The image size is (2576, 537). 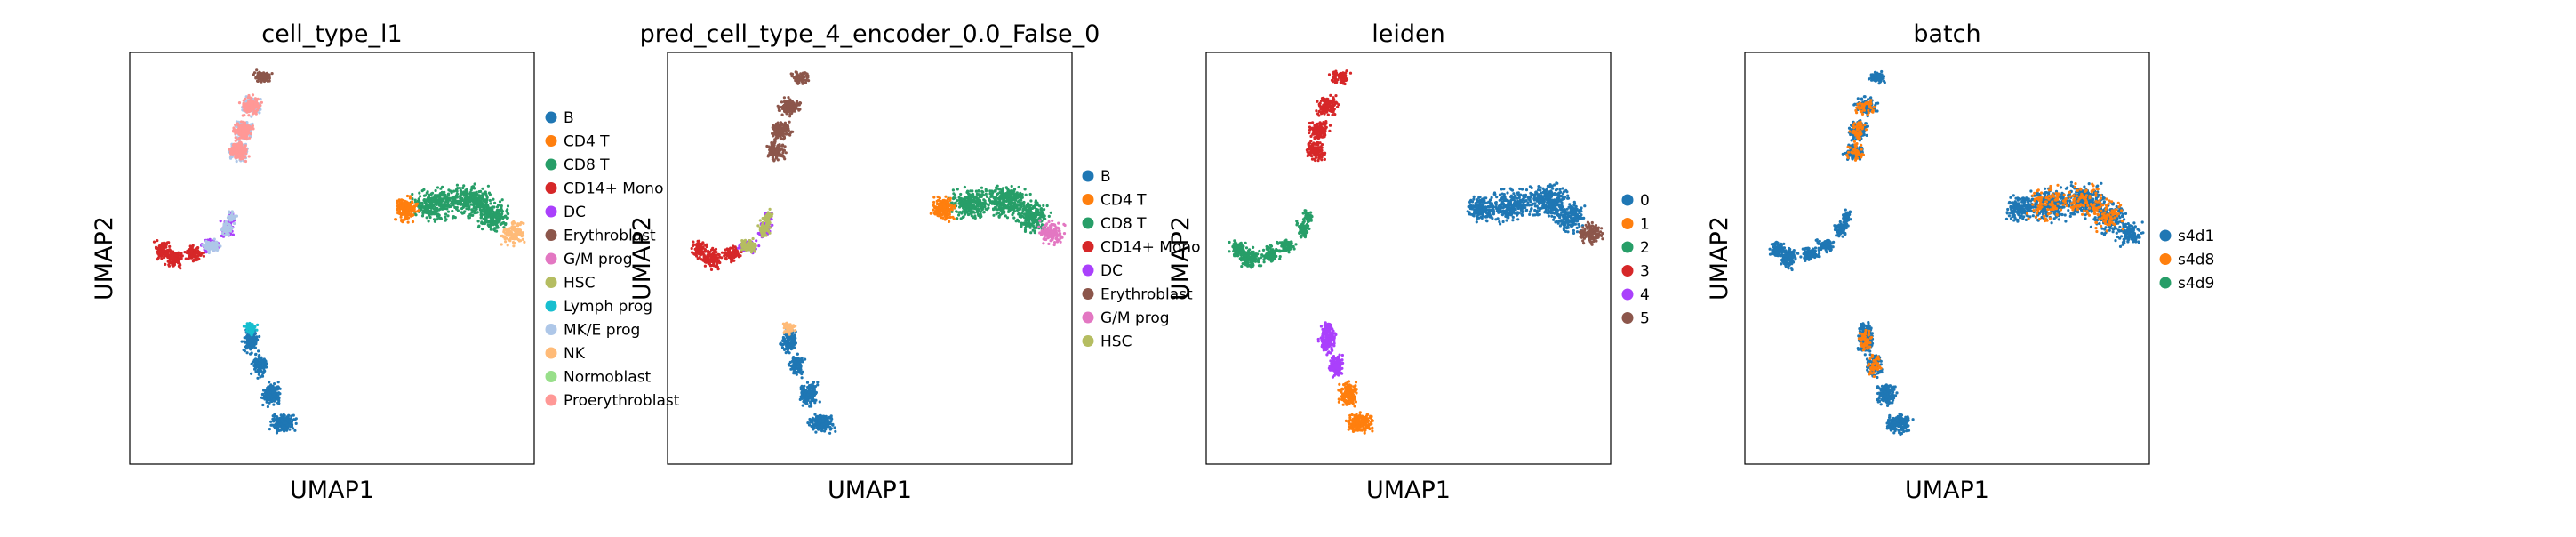 What do you see at coordinates (608, 378) in the screenshot?
I see `legend-label: Normoblast` at bounding box center [608, 378].